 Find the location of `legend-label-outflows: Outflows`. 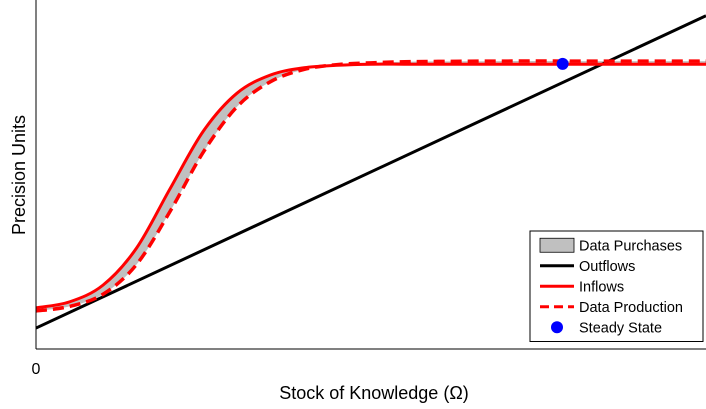

legend-label-outflows: Outflows is located at coordinates (607, 267).